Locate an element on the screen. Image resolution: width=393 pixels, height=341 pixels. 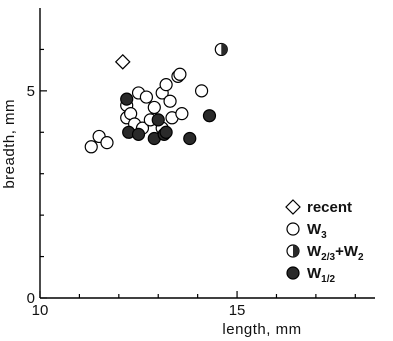
legend-label: W3 is located at coordinates (317, 231).